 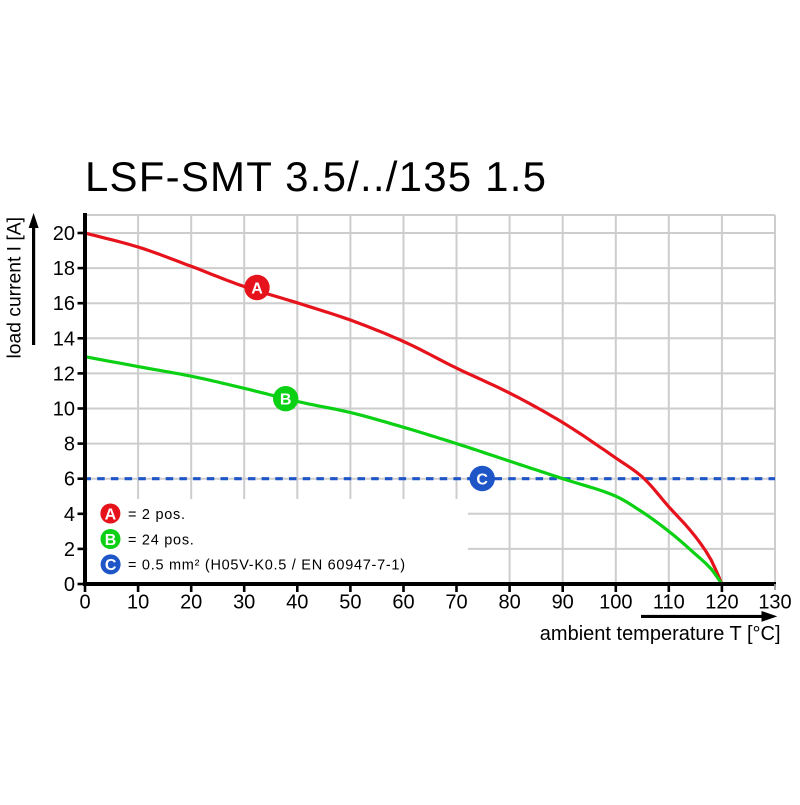 What do you see at coordinates (69, 550) in the screenshot?
I see `svg-text: 2` at bounding box center [69, 550].